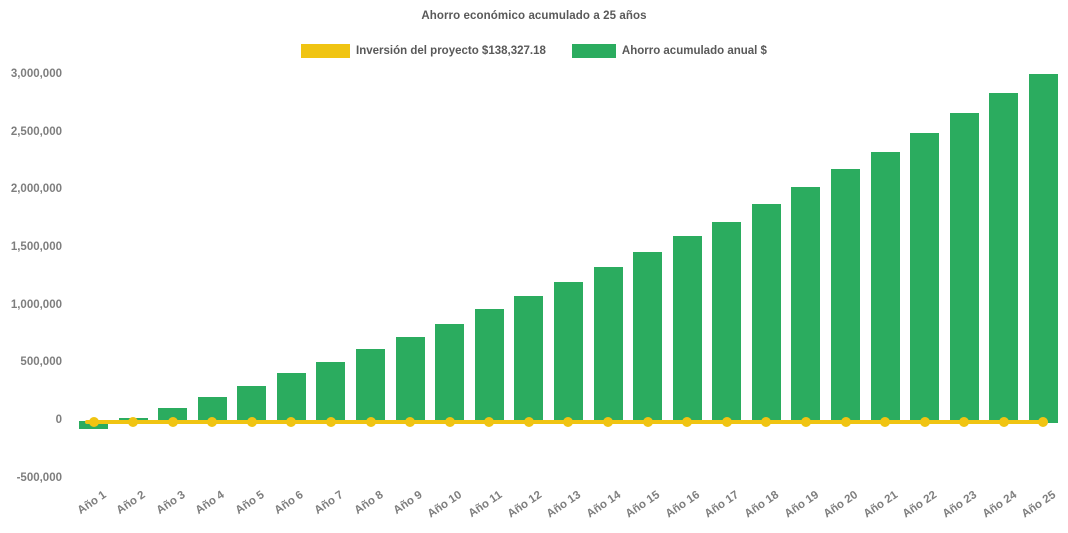 The width and height of the screenshot is (1068, 533). I want to click on x-axis-label: Año 2, so click(131, 503).